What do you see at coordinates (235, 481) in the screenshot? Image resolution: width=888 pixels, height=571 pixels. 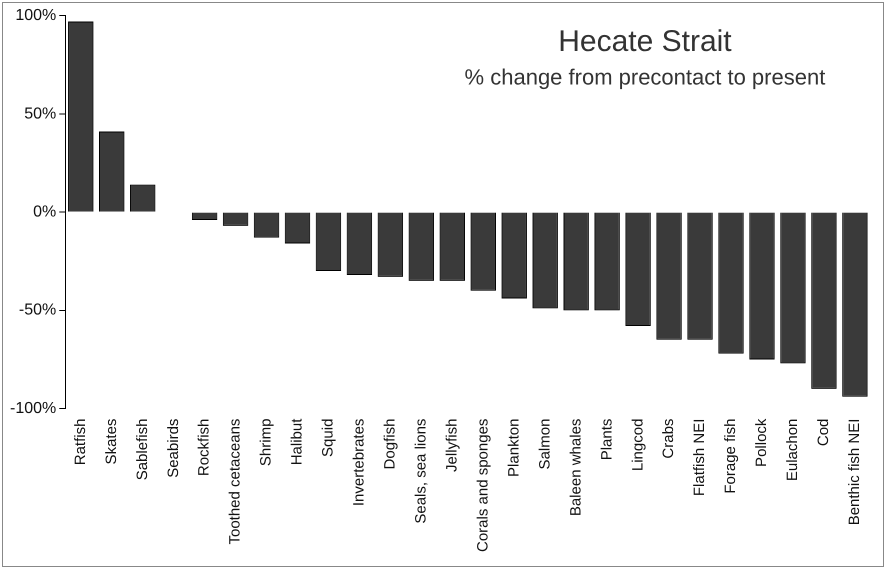 I see `x-tick-label: Toothed cetaceans` at bounding box center [235, 481].